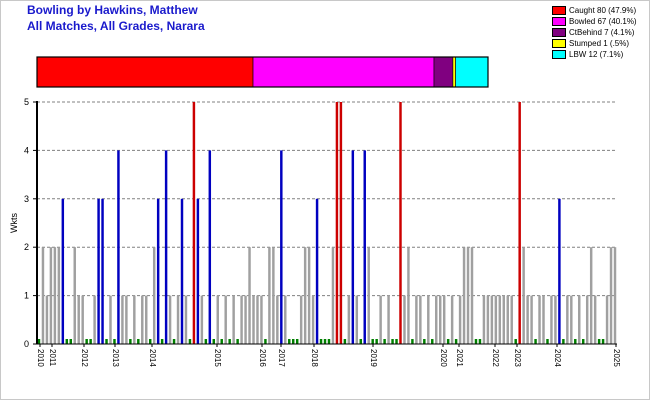 This screenshot has width=650, height=400. I want to click on x-tick-label: 2017, so click(281, 358).